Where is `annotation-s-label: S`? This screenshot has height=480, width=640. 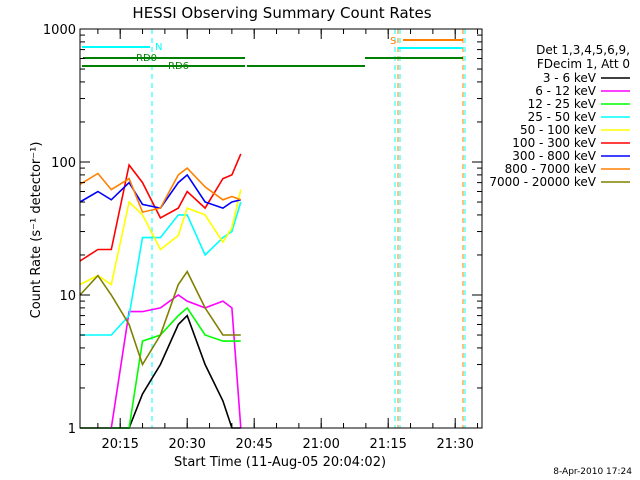
annotation-s-label: S is located at coordinates (393, 41).